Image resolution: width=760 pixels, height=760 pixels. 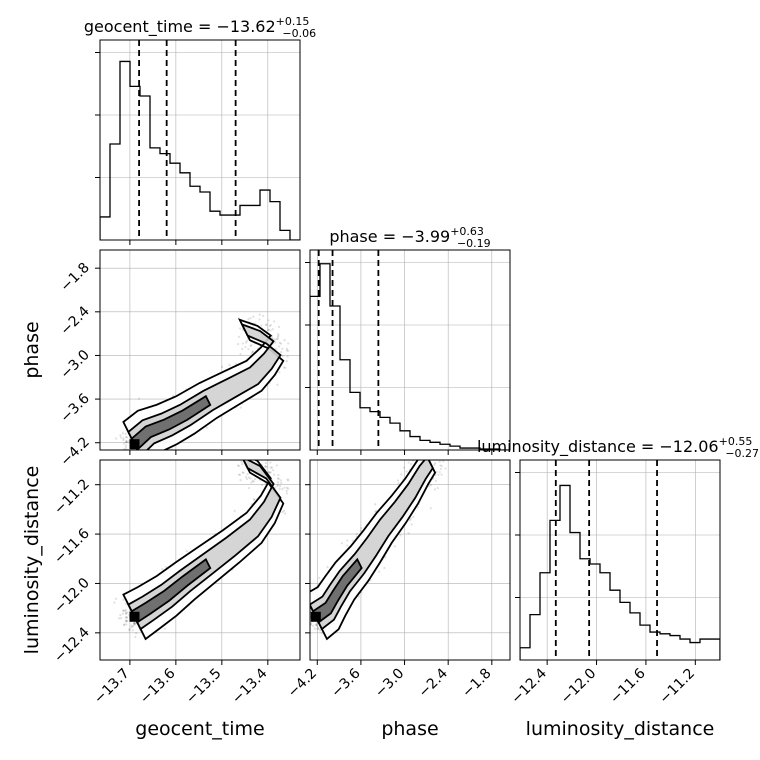 What do you see at coordinates (620, 572) in the screenshot?
I see `histogram-luminosity_distance` at bounding box center [620, 572].